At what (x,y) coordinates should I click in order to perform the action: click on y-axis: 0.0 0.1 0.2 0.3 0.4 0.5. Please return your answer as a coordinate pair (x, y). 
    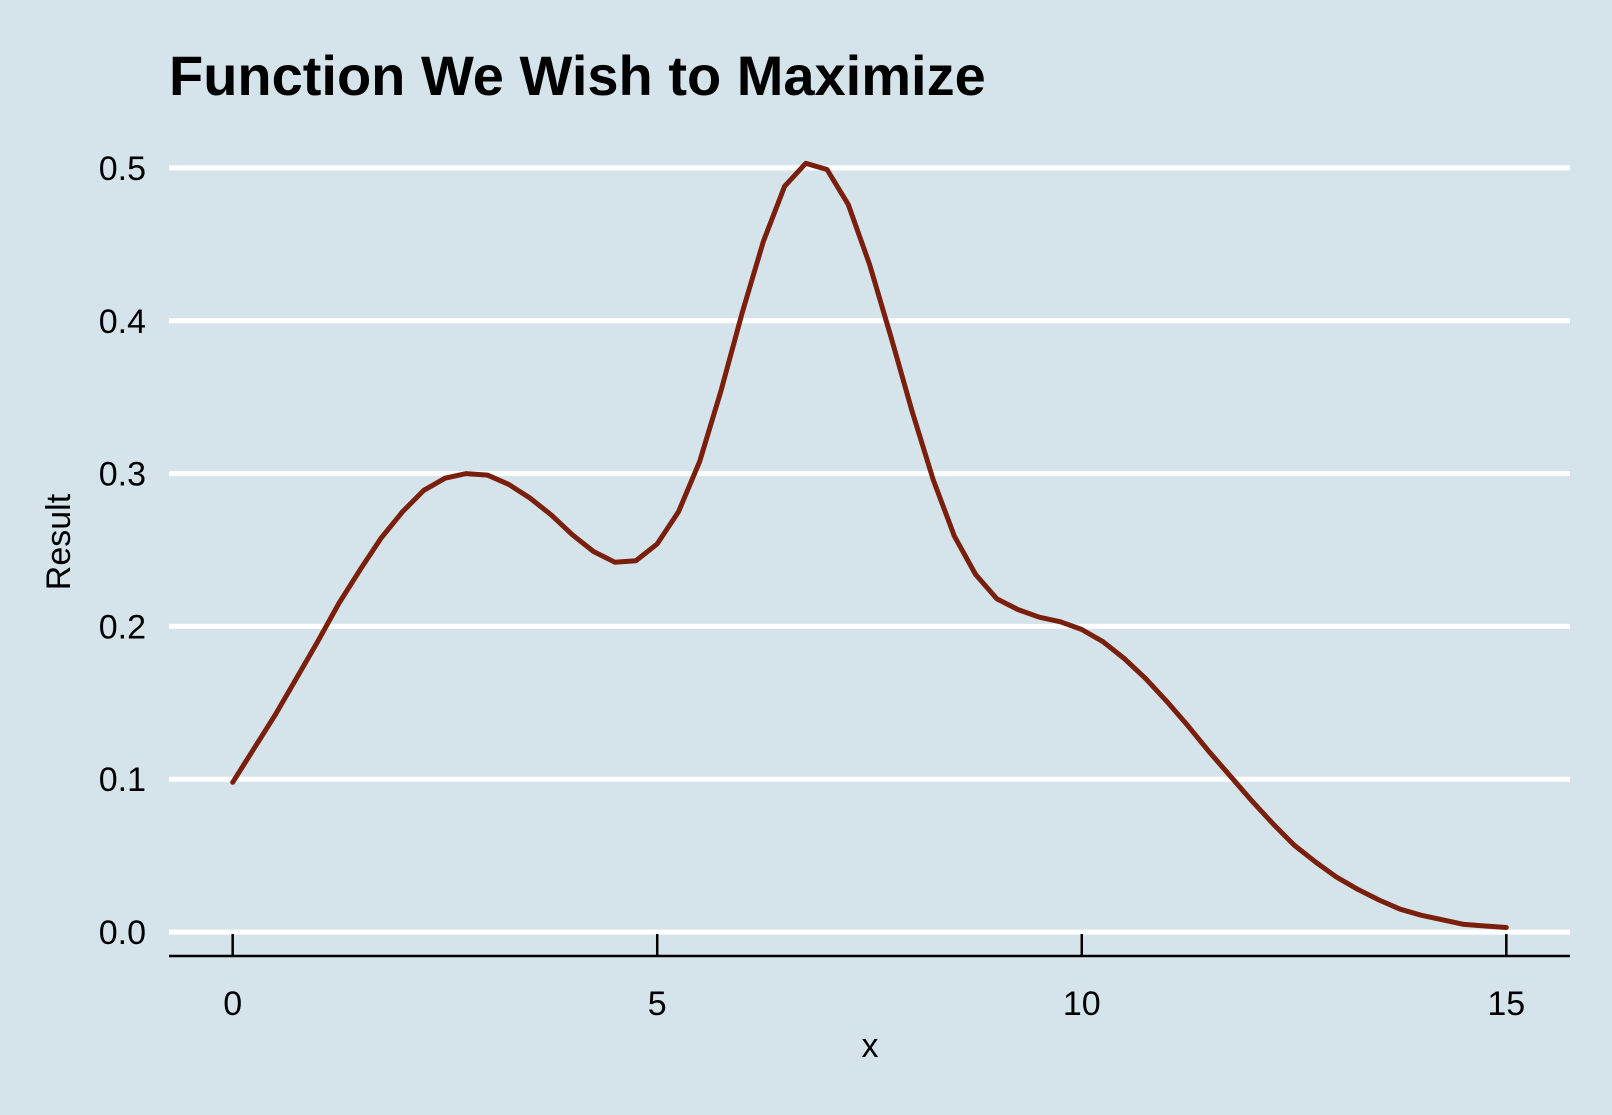
    Looking at the image, I should click on (122, 551).